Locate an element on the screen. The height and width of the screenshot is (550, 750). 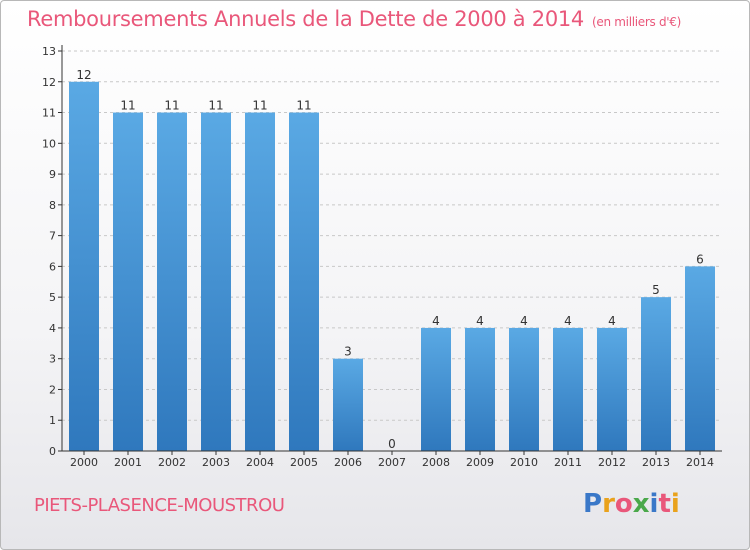
bar-value-label: 0 is located at coordinates (392, 444).